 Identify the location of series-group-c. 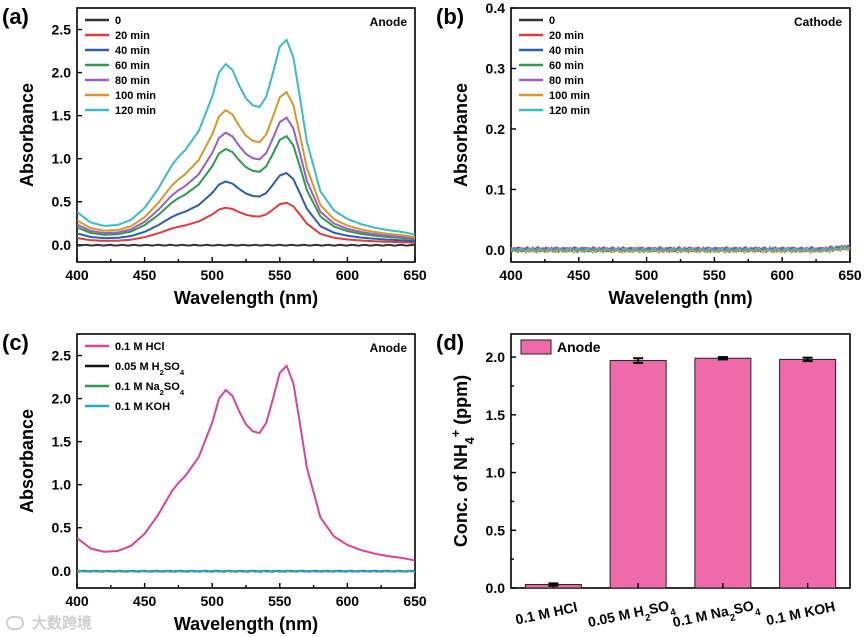
(246, 468).